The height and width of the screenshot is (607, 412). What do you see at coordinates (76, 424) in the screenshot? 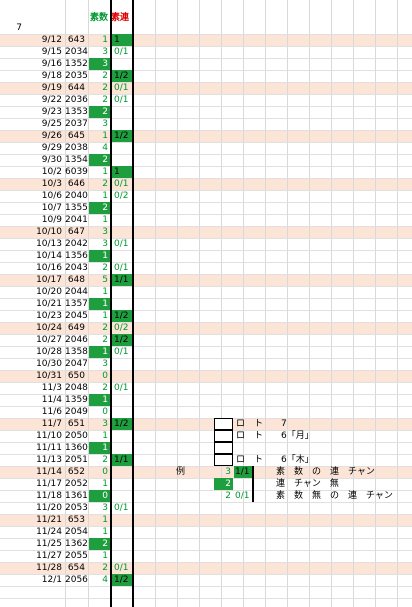
I see `number: 651` at bounding box center [76, 424].